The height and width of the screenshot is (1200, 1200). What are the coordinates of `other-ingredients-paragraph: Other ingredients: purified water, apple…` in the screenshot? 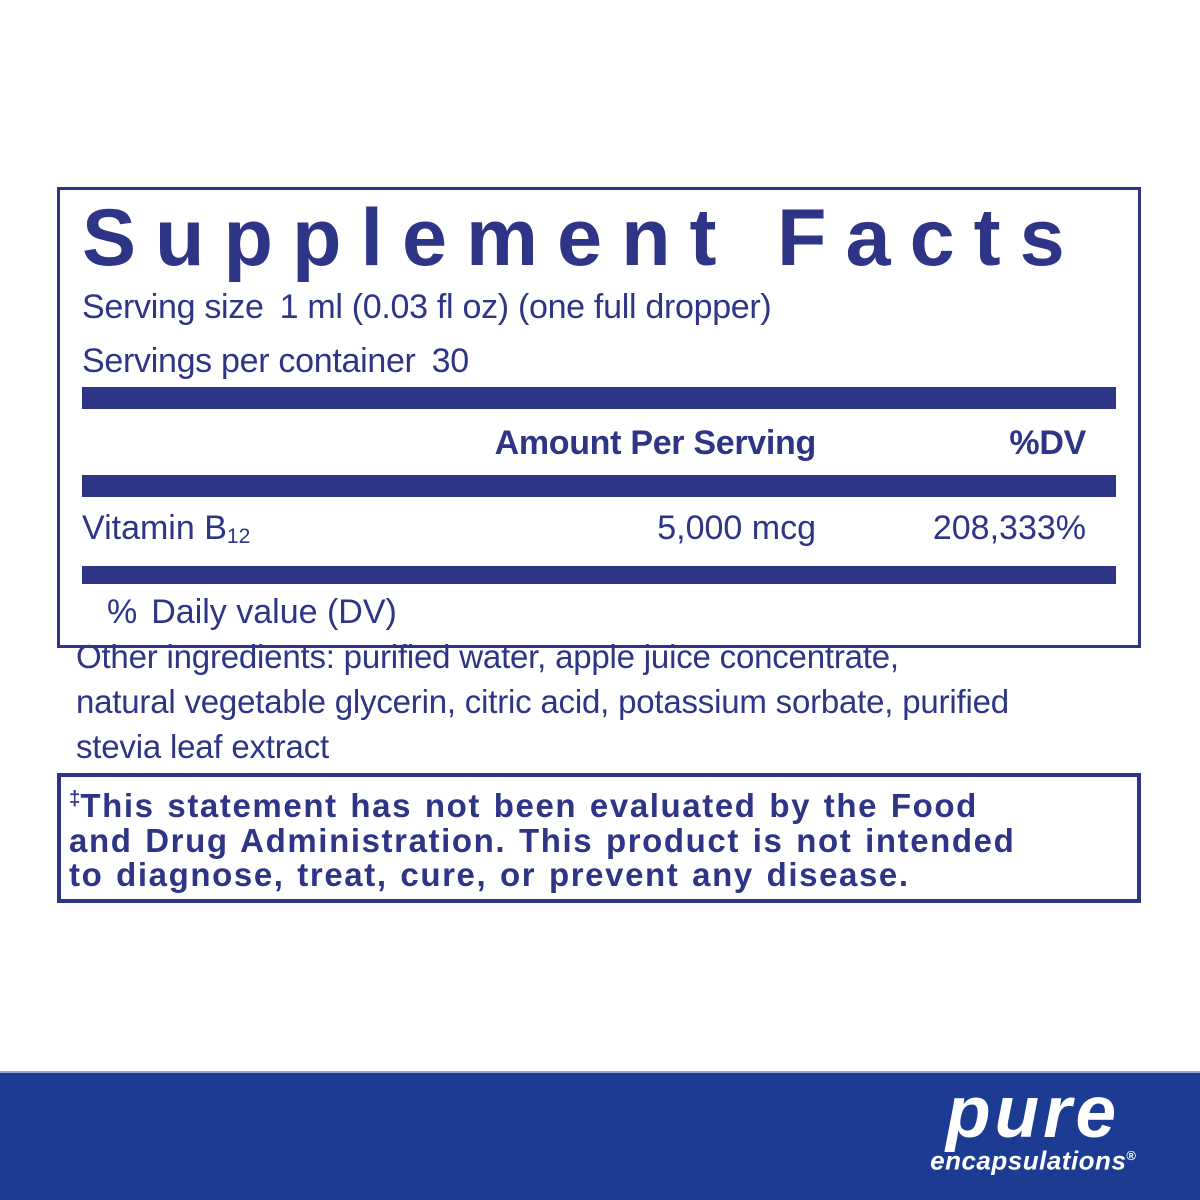 It's located at (542, 701).